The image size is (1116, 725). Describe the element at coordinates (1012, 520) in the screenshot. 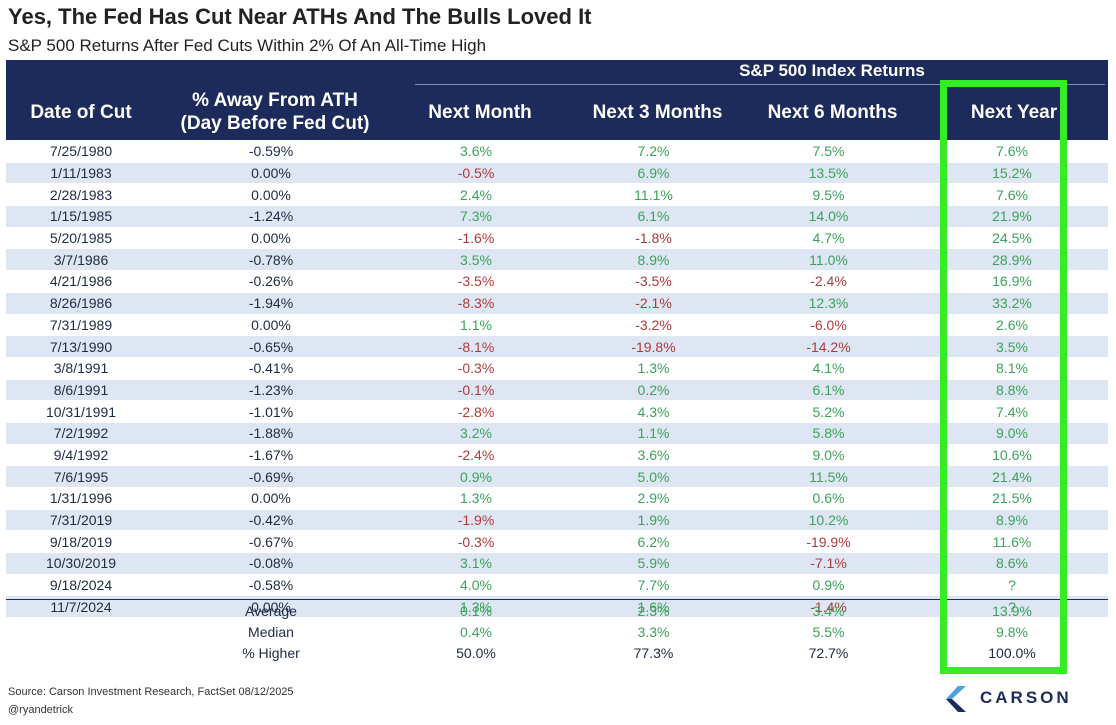

I see `cell-return: 8.9%` at that location.